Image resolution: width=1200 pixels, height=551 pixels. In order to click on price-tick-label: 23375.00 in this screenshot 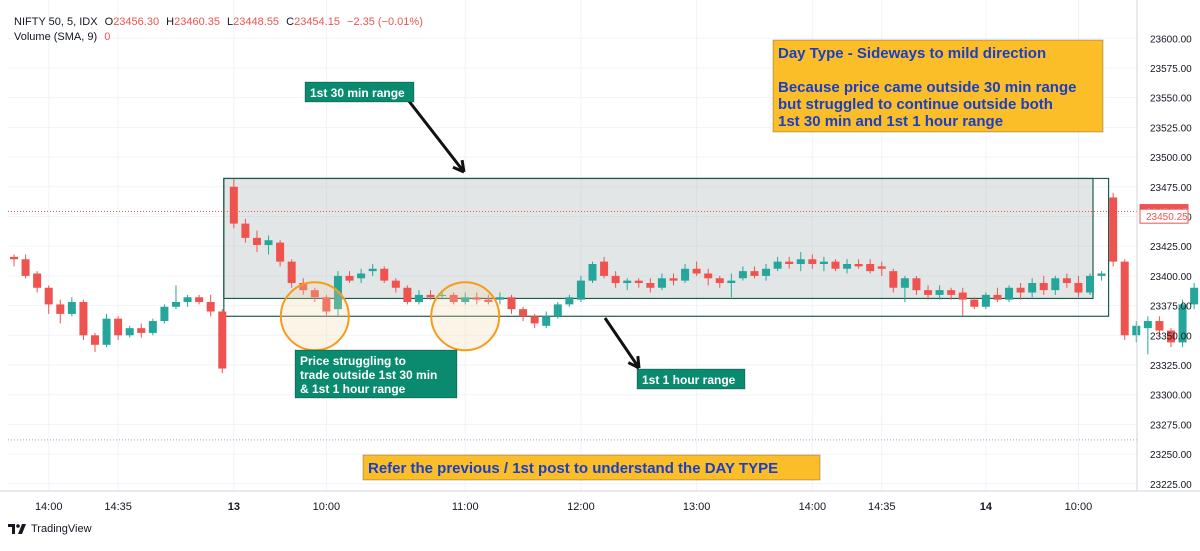, I will do `click(1171, 307)`.